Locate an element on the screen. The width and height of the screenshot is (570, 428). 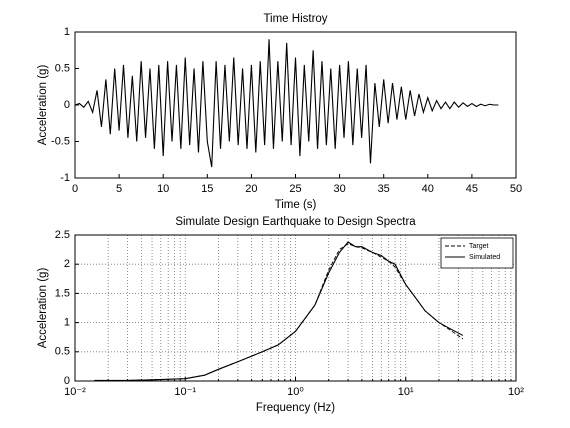
x-tick-label: 15 is located at coordinates (207, 189).